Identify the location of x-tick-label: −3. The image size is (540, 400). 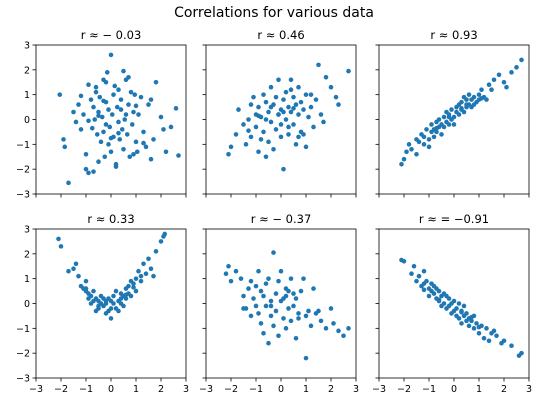
(206, 389).